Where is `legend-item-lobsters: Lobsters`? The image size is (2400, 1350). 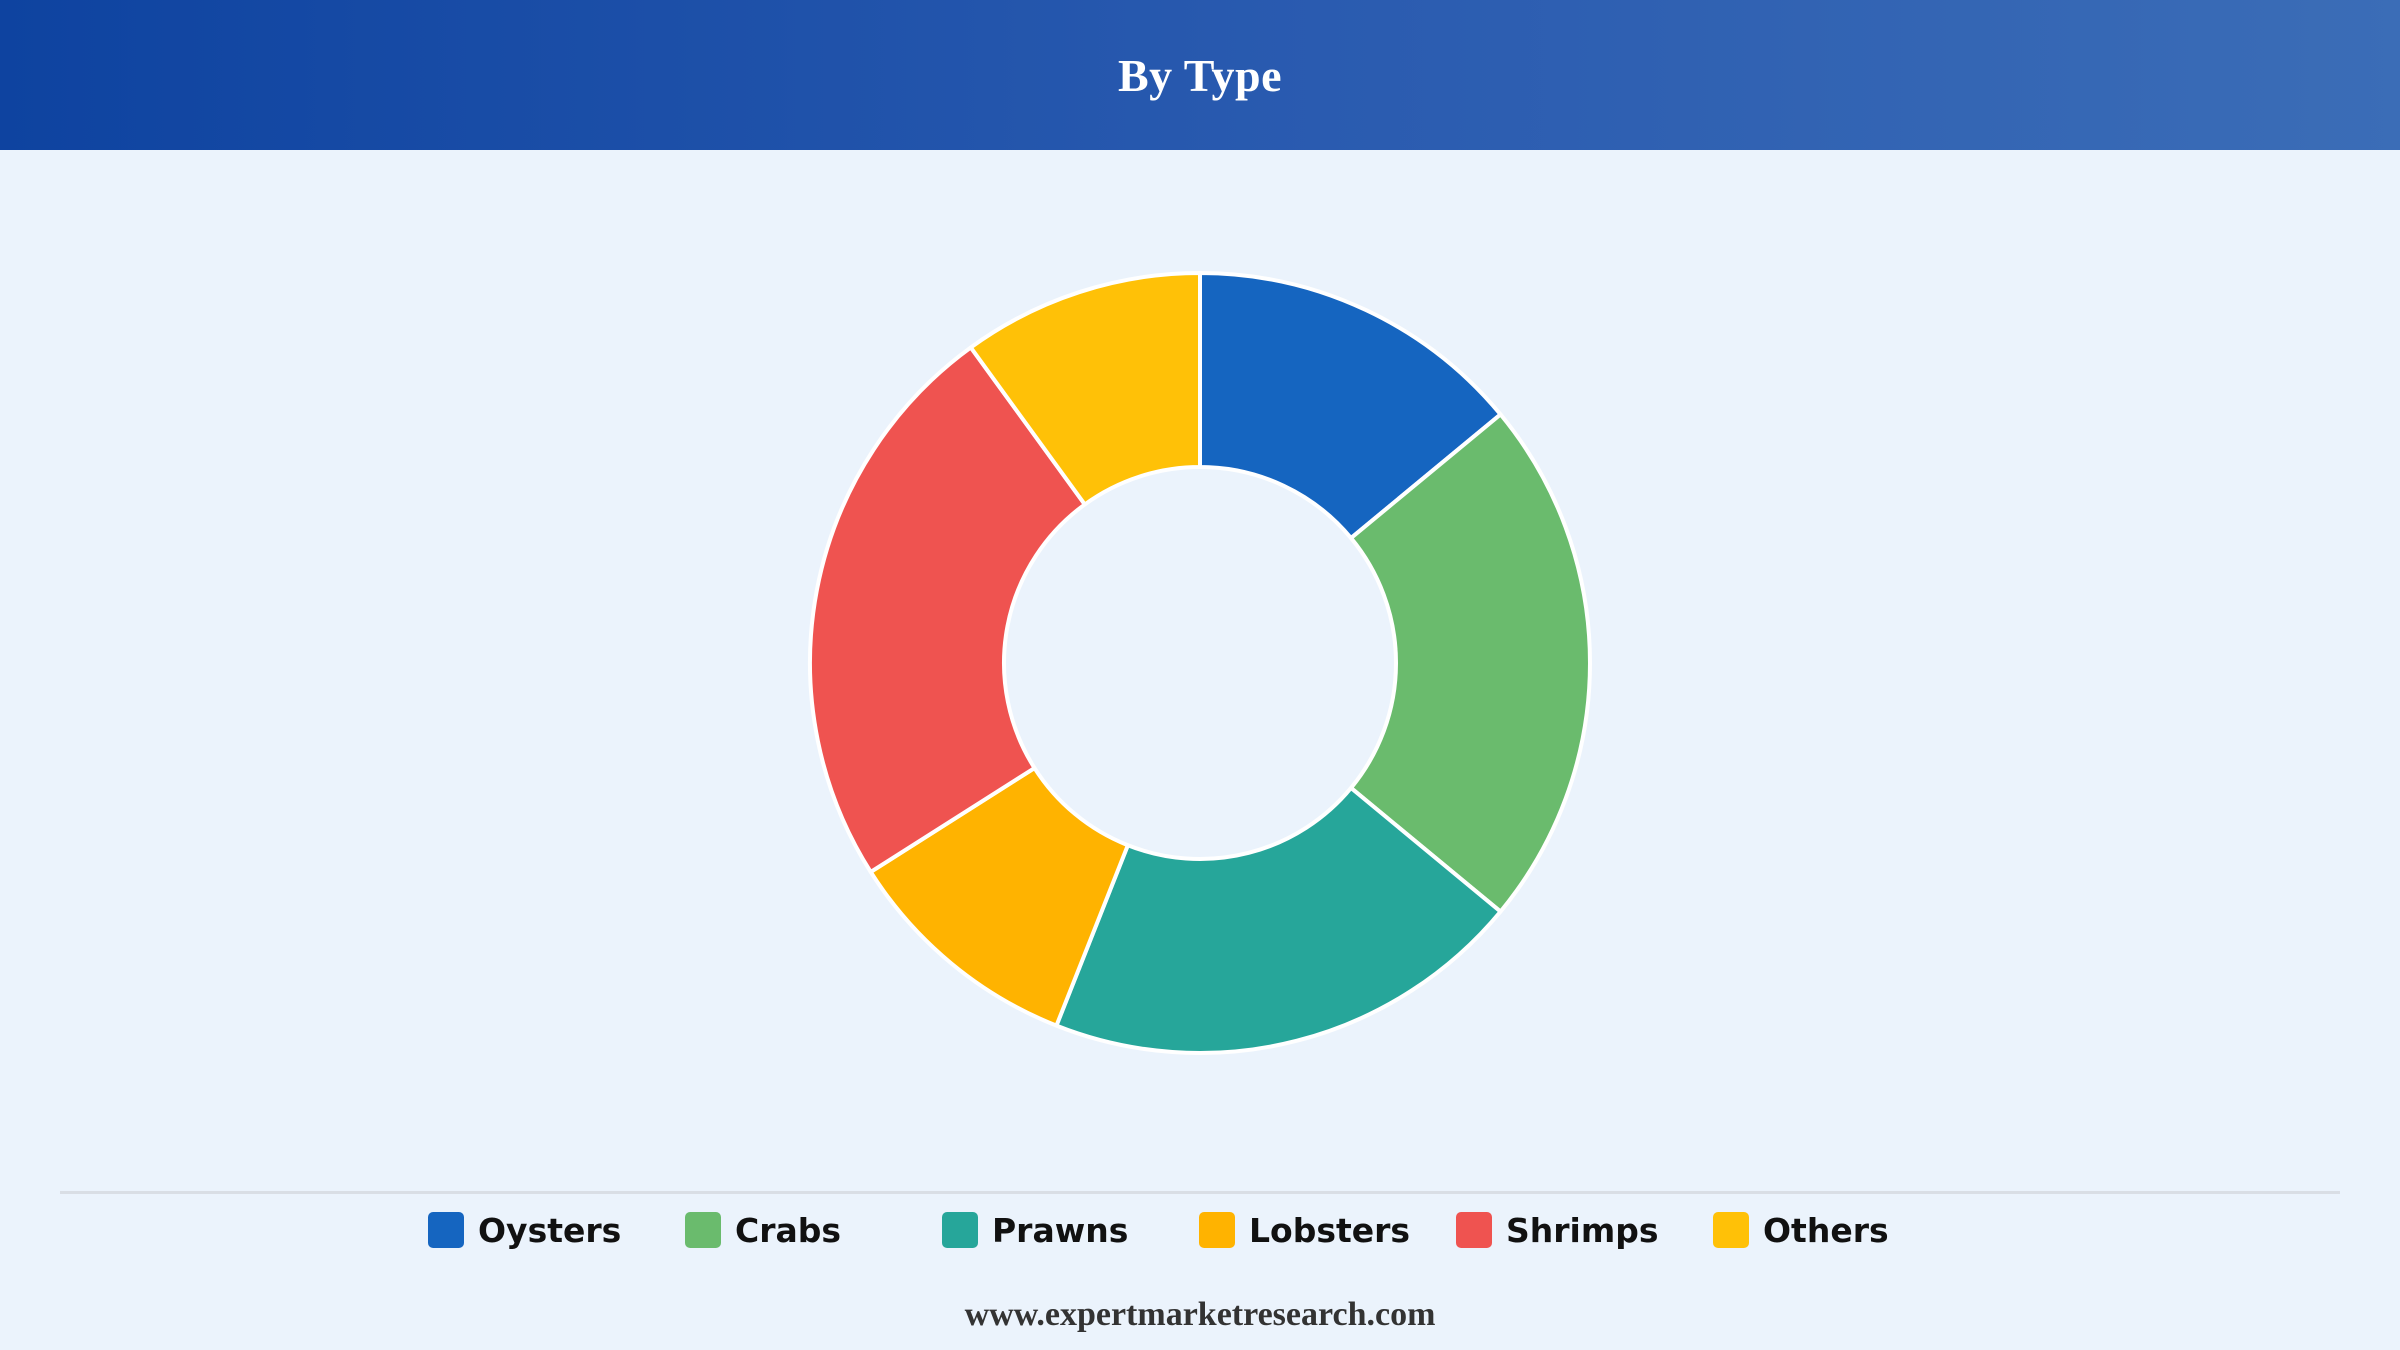
legend-item-lobsters: Lobsters is located at coordinates (1327, 1230).